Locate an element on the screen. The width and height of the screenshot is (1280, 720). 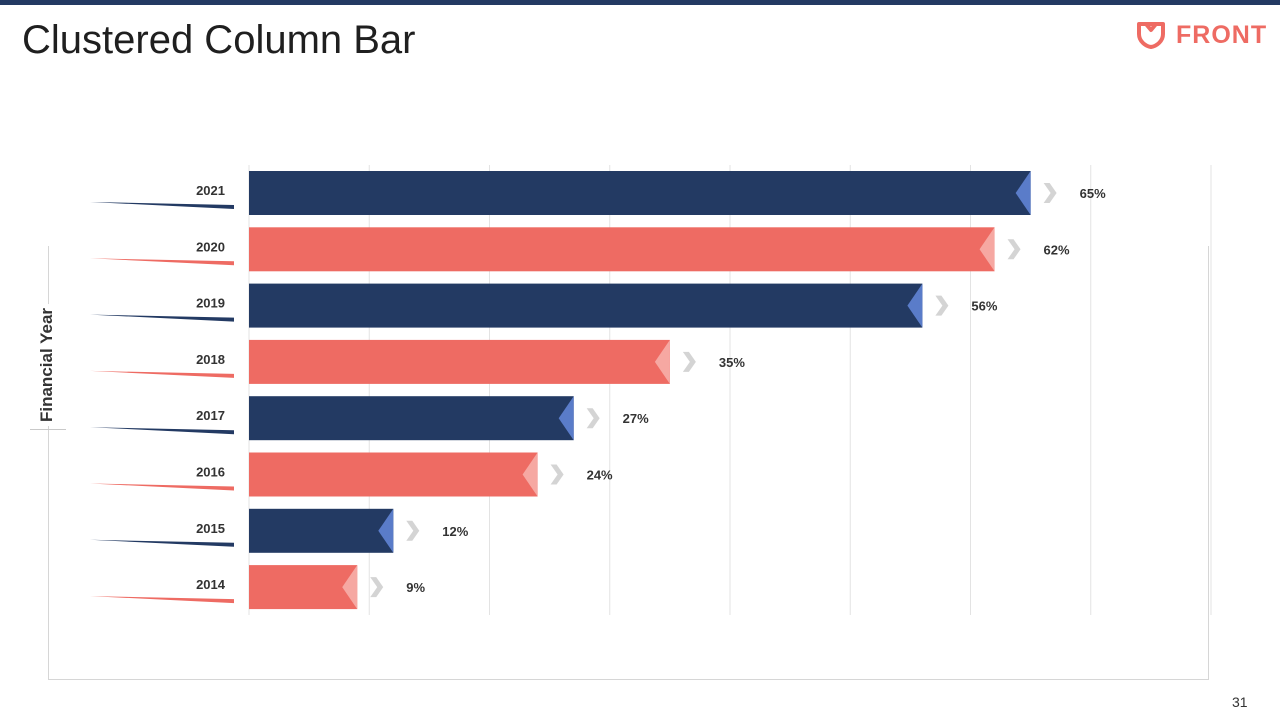
category-label: 2020 is located at coordinates (210, 246).